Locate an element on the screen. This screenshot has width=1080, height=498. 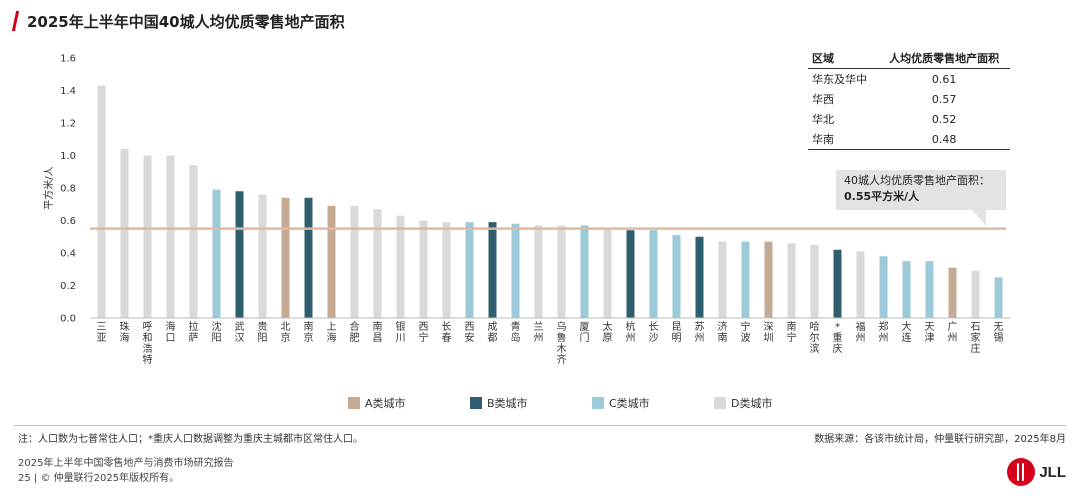
legend-item-b: B类城市 is located at coordinates (531, 403).